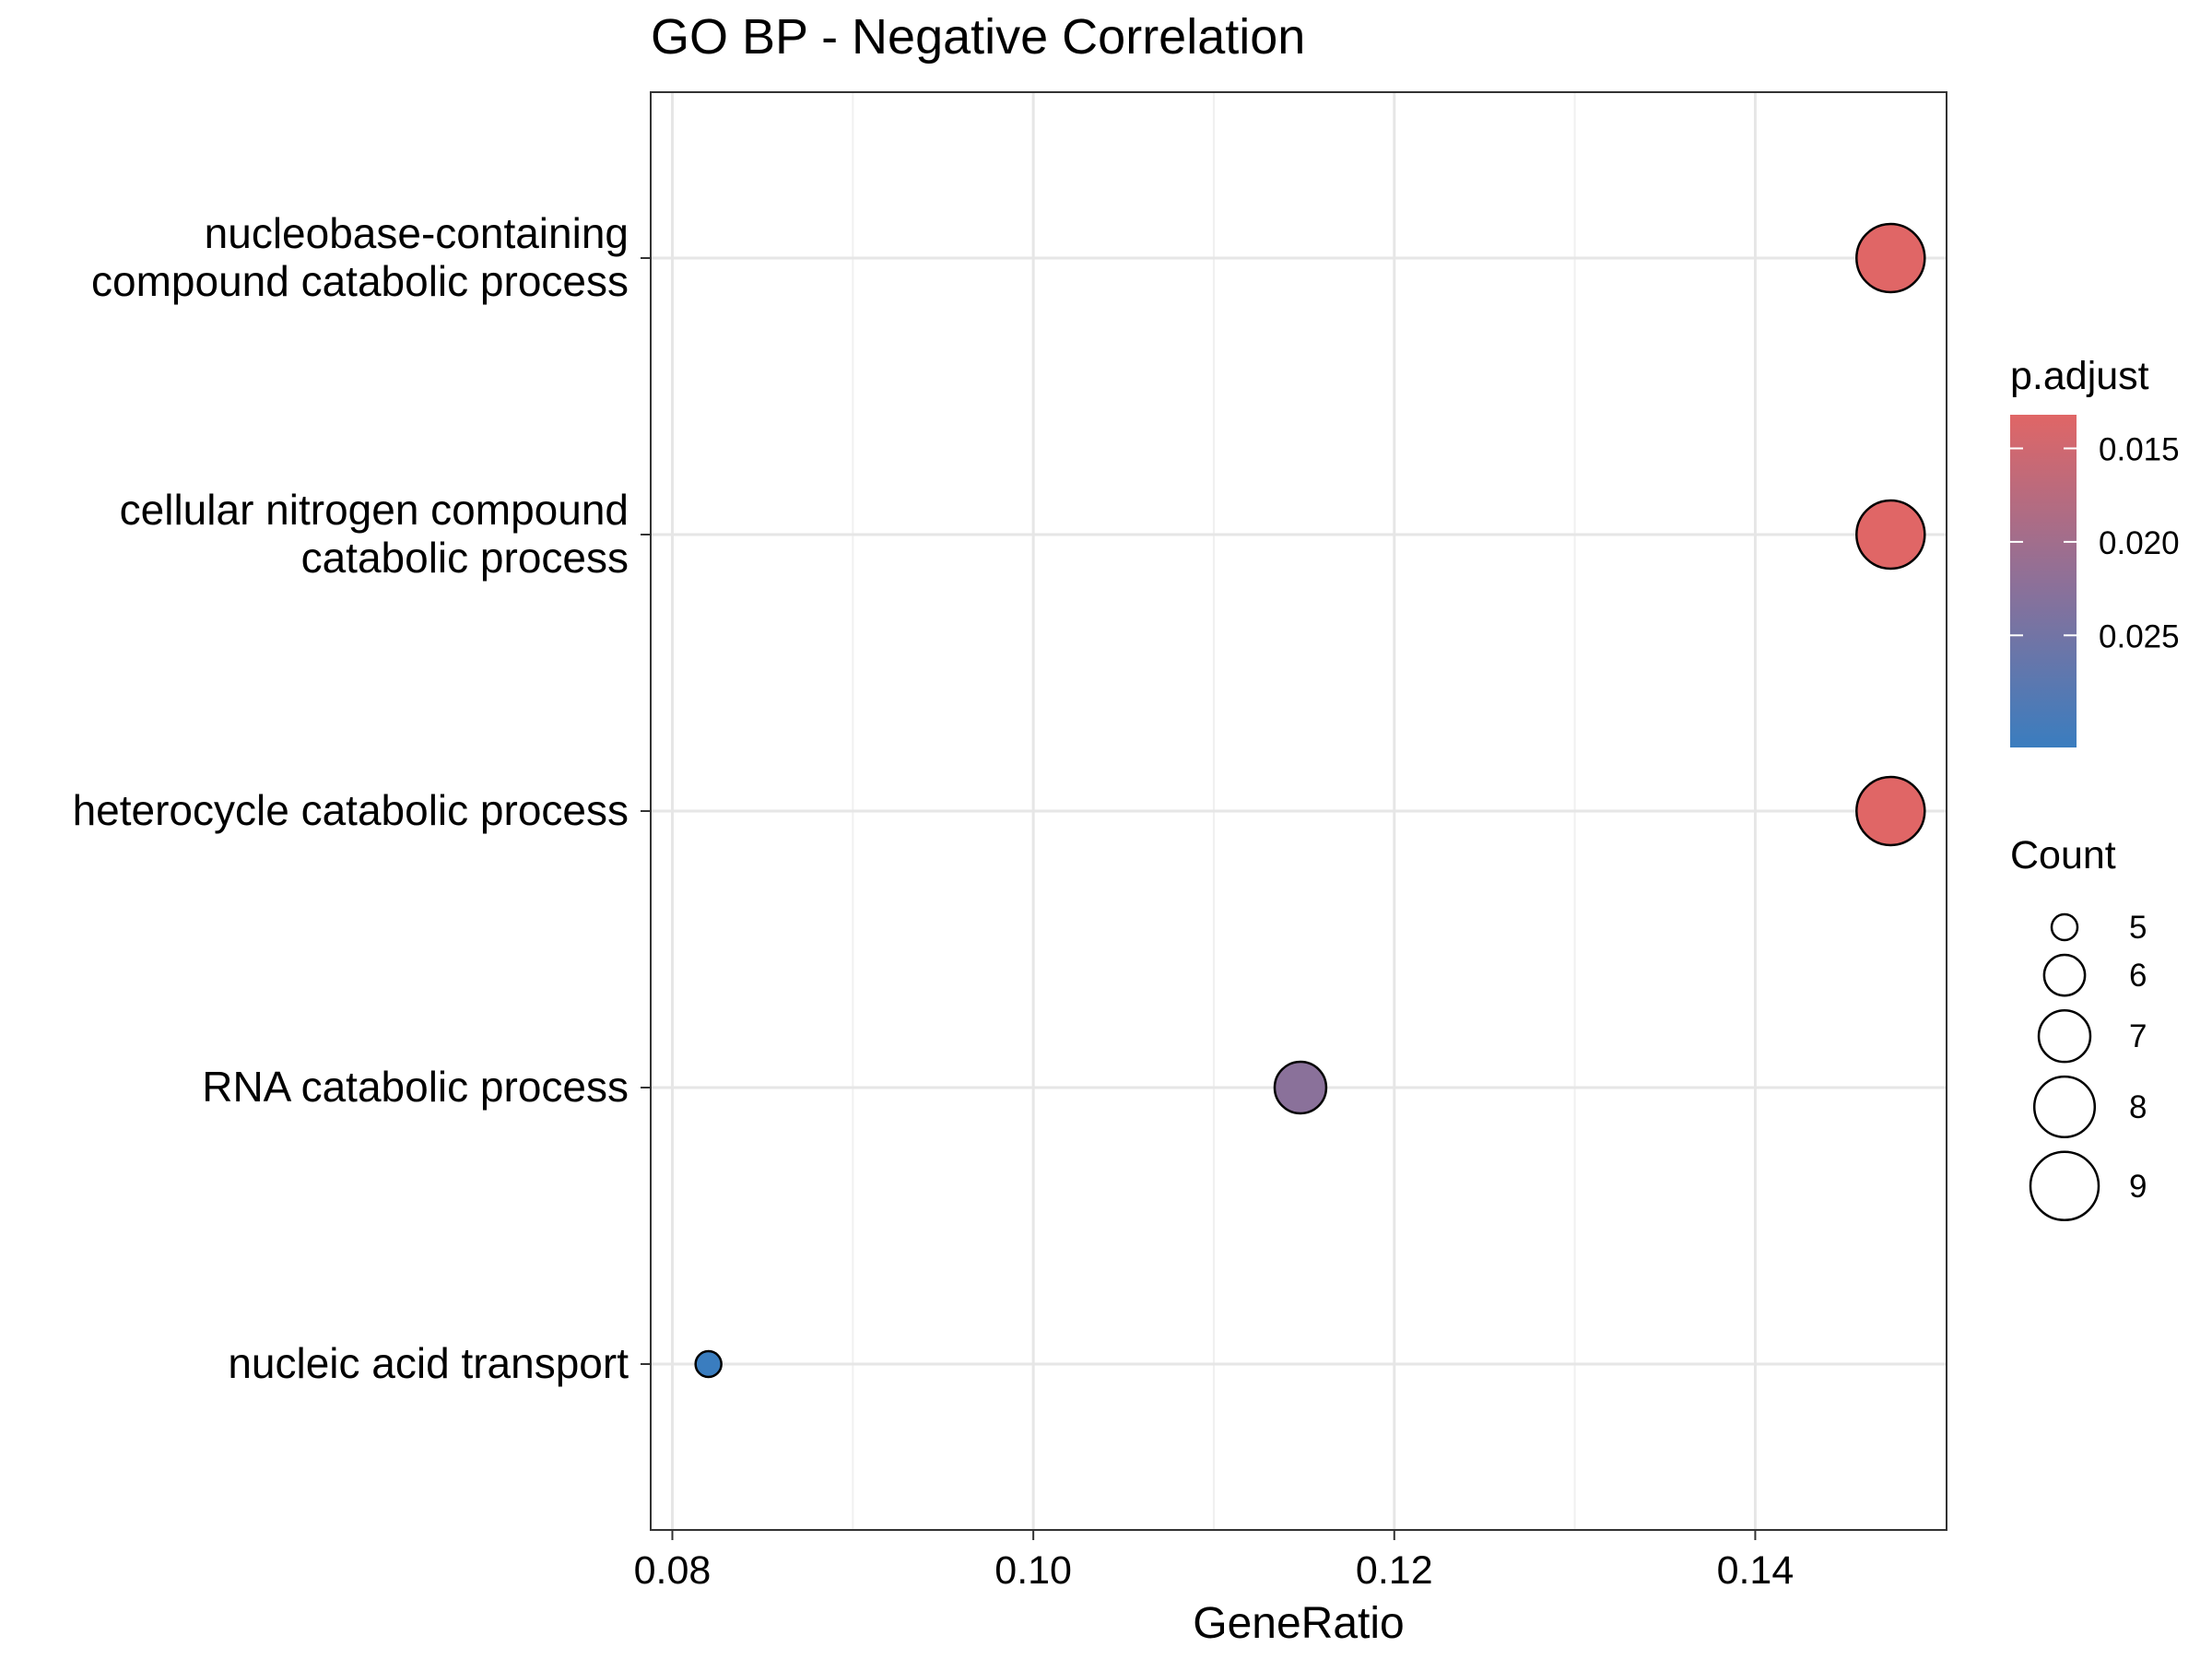  I want to click on colorbar-ticks: 0.015 0.020 0.025, so click(2095, 543).